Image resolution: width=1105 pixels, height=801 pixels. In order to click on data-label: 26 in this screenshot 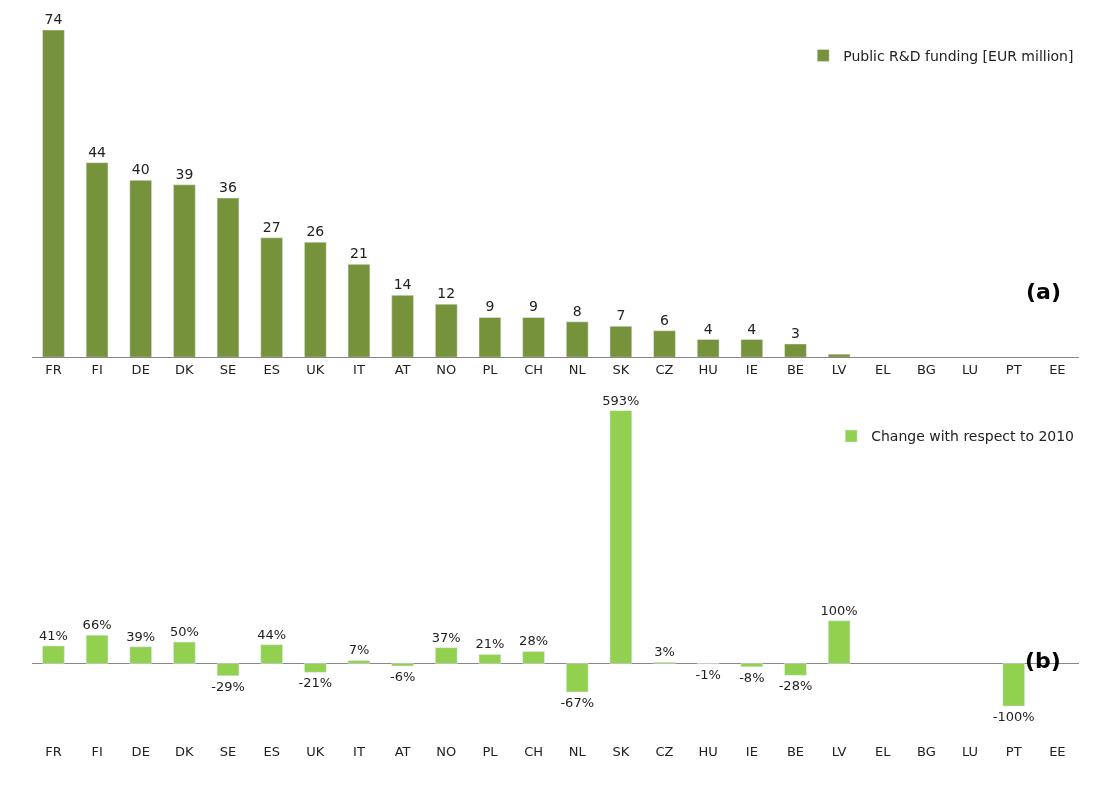, I will do `click(315, 231)`.